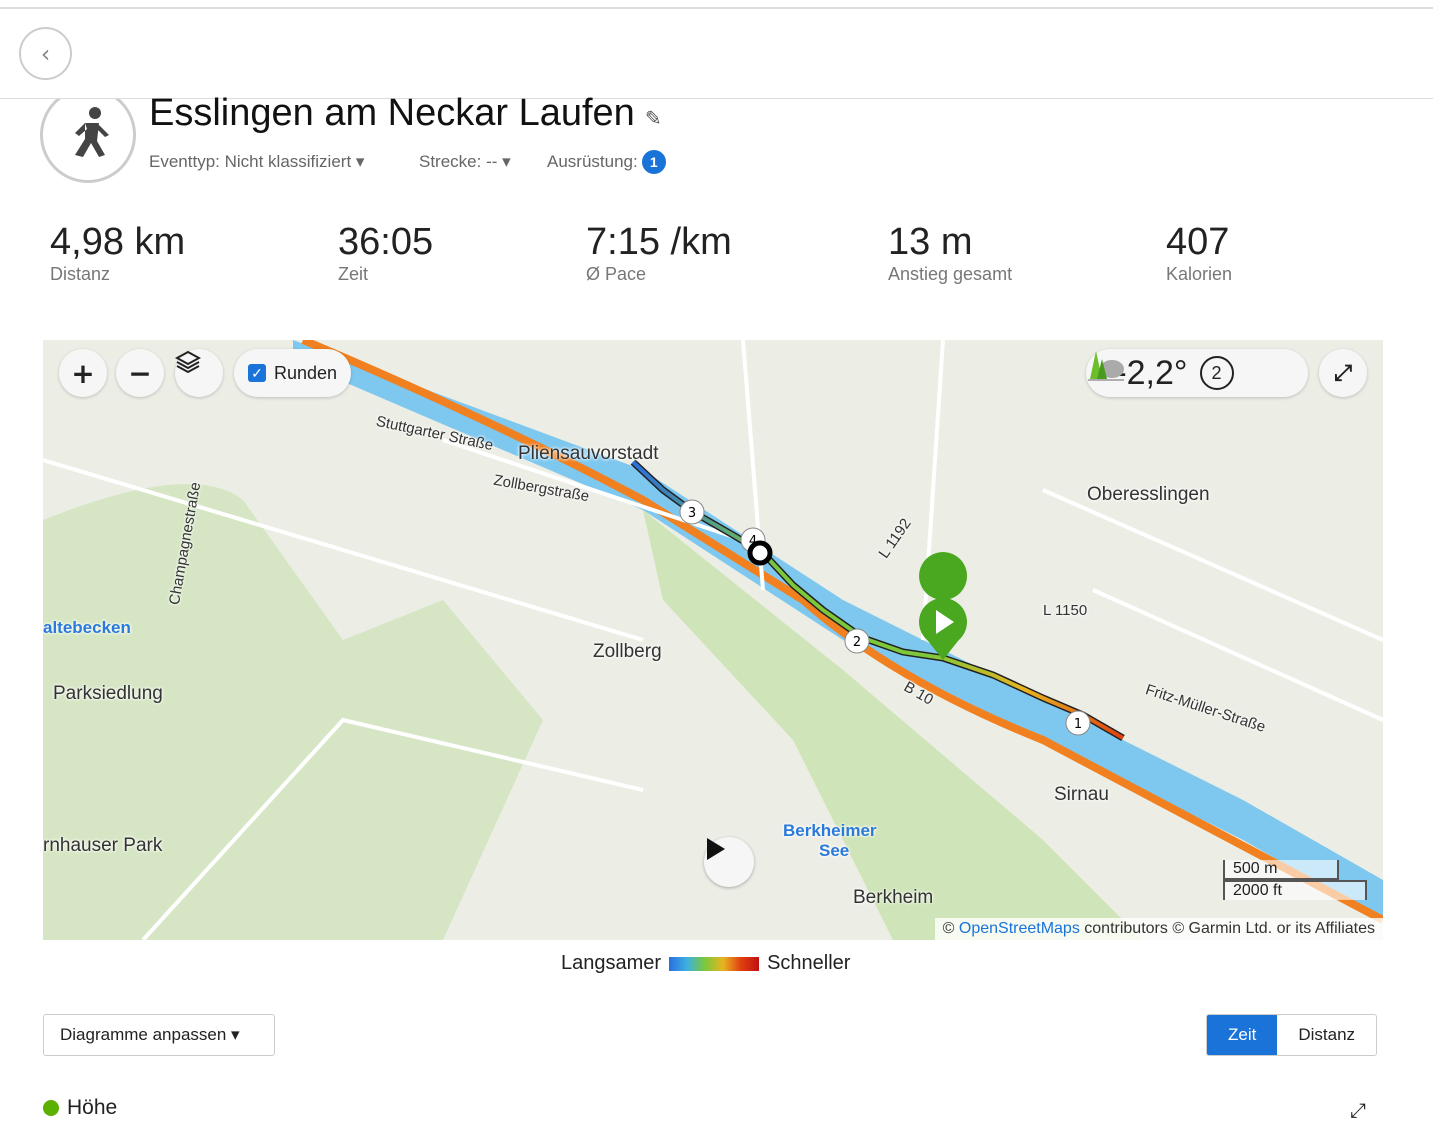 Image resolution: width=1433 pixels, height=1137 pixels. I want to click on stat-pace: 7:15 /km Ø Pace, so click(659, 252).